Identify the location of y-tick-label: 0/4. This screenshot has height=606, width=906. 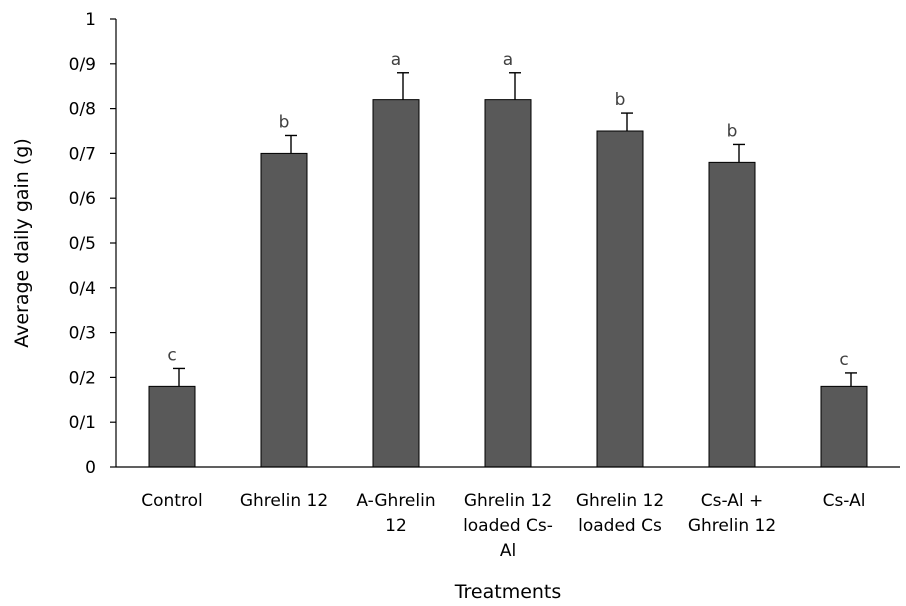
(82, 289).